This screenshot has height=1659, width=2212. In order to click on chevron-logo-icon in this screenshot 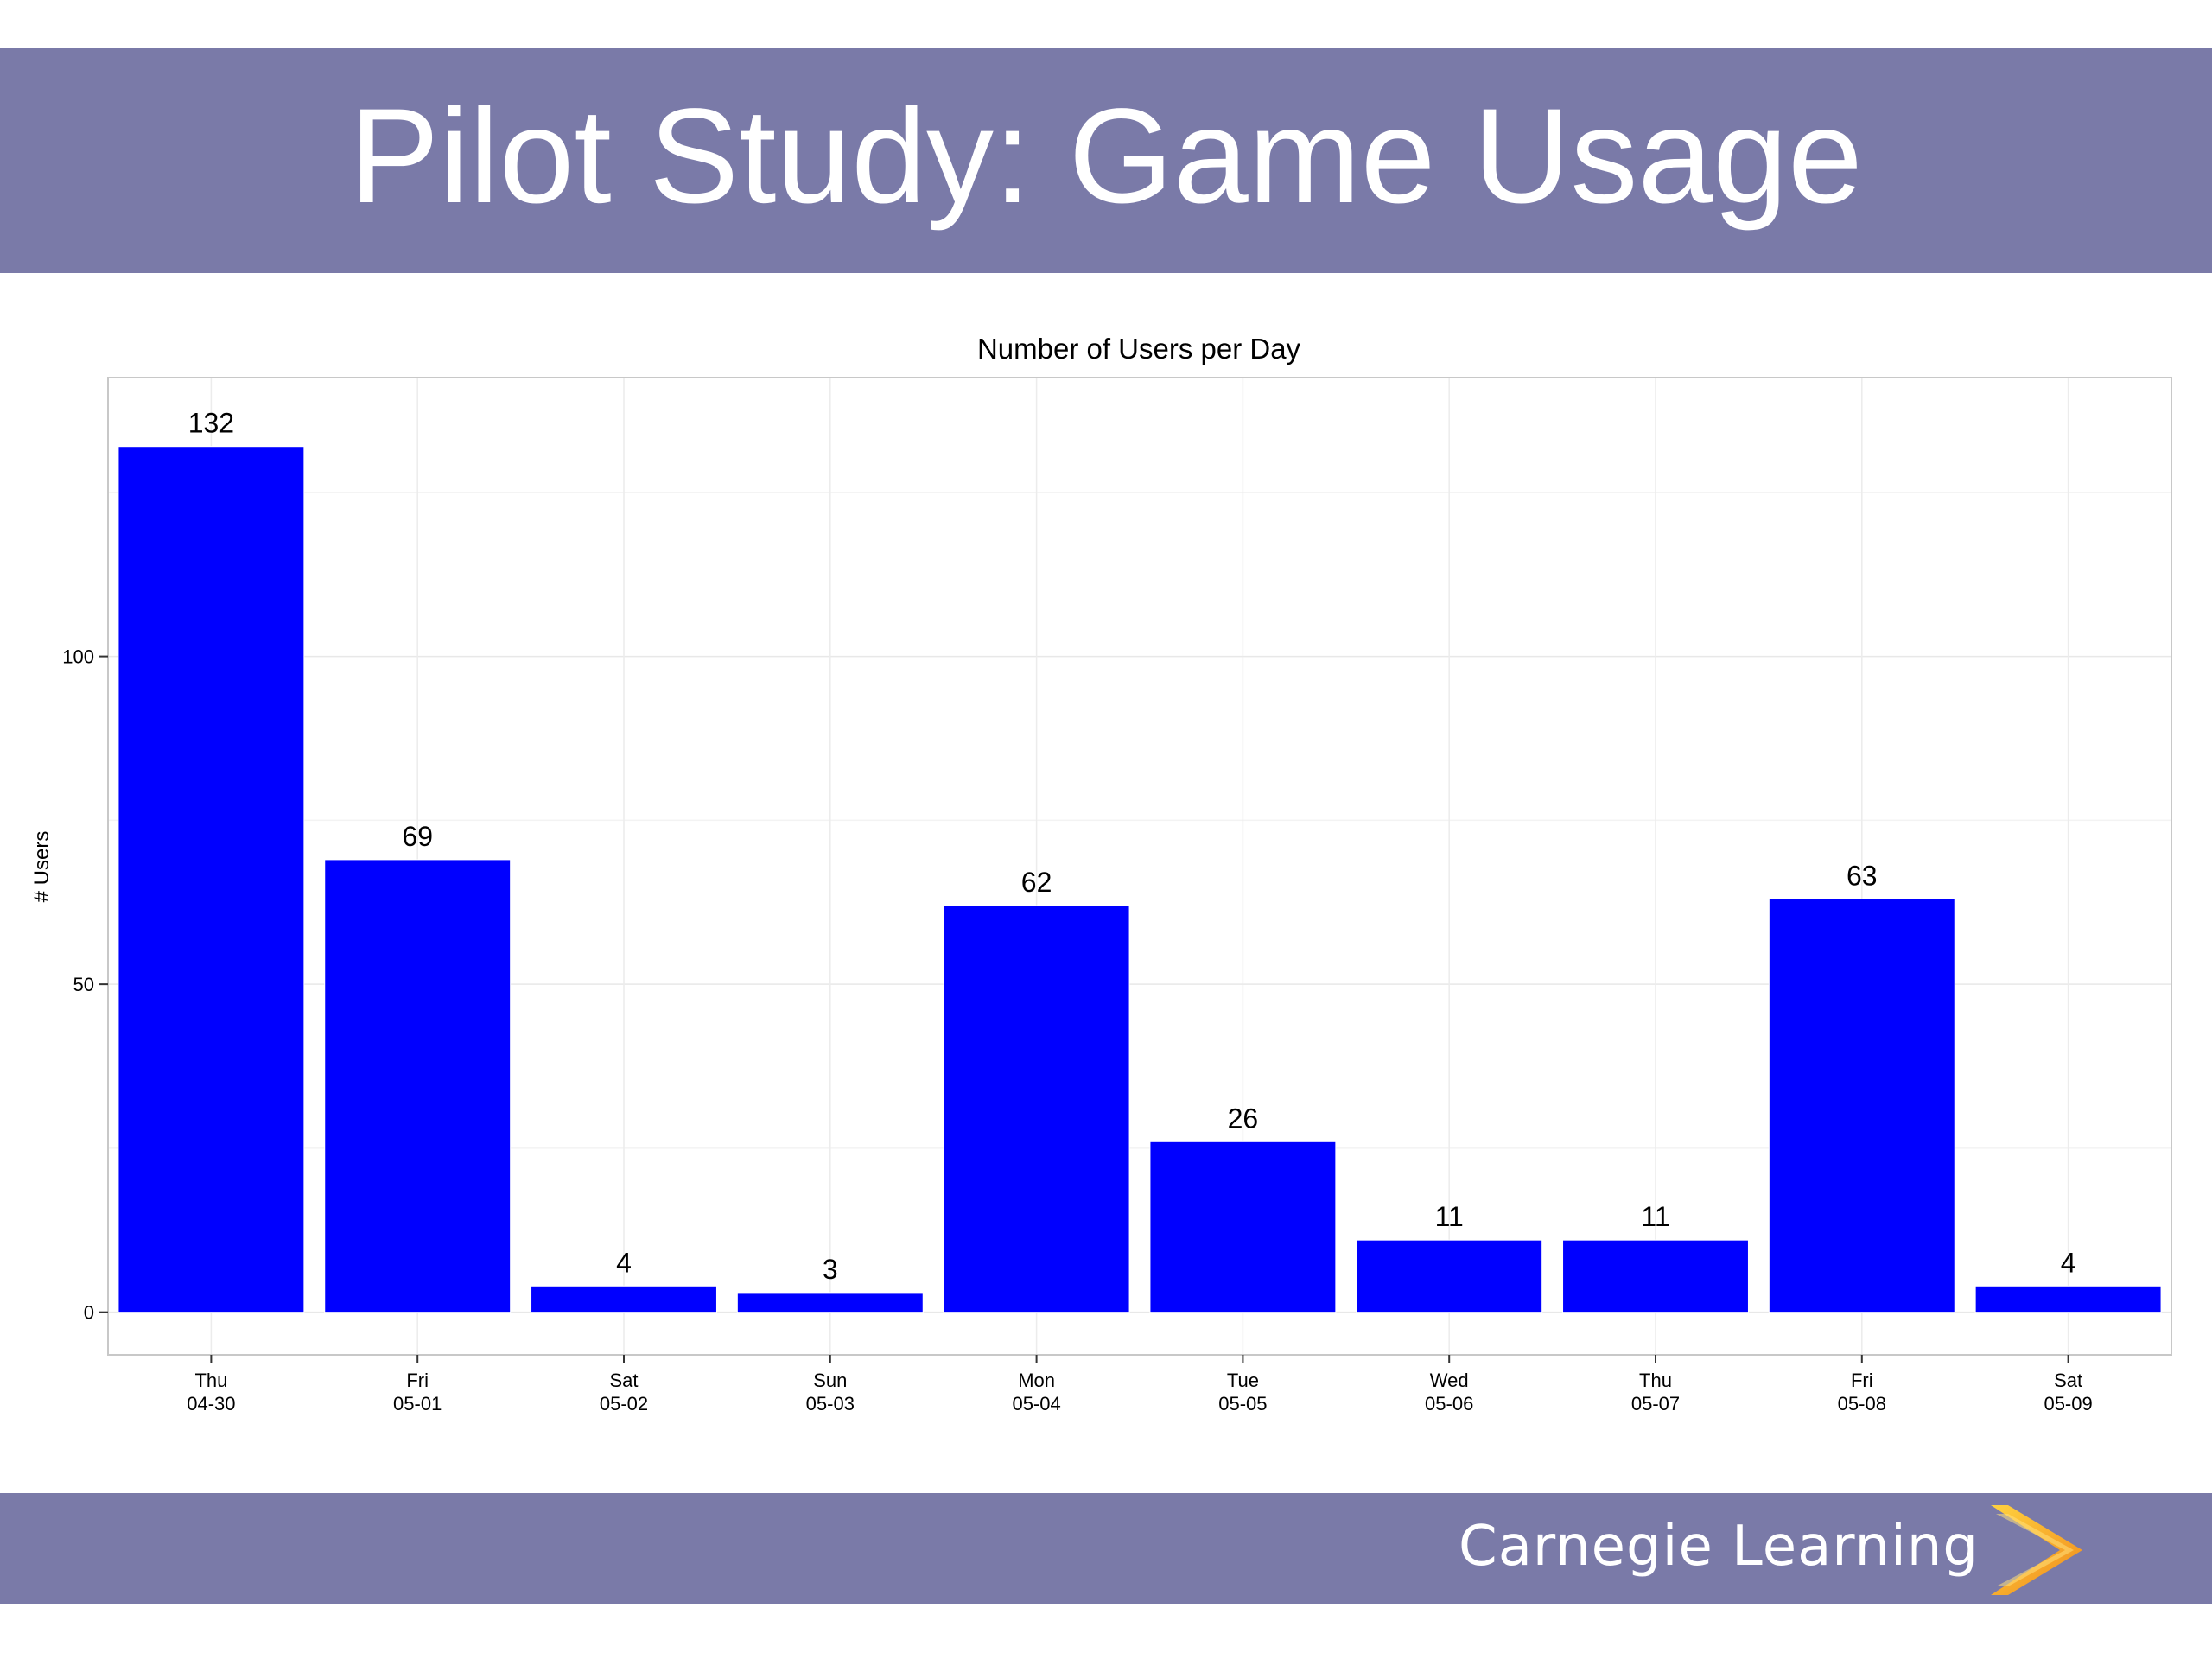, I will do `click(2036, 1550)`.